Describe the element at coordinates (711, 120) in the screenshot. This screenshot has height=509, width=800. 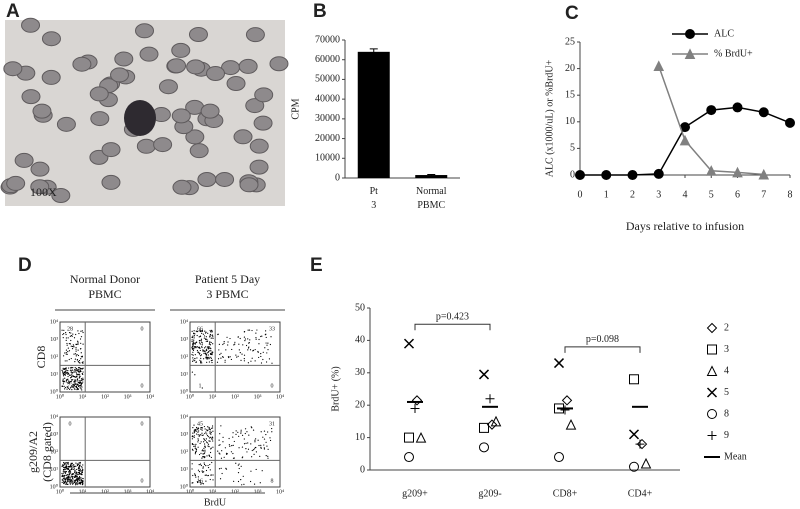
I see `series-line` at that location.